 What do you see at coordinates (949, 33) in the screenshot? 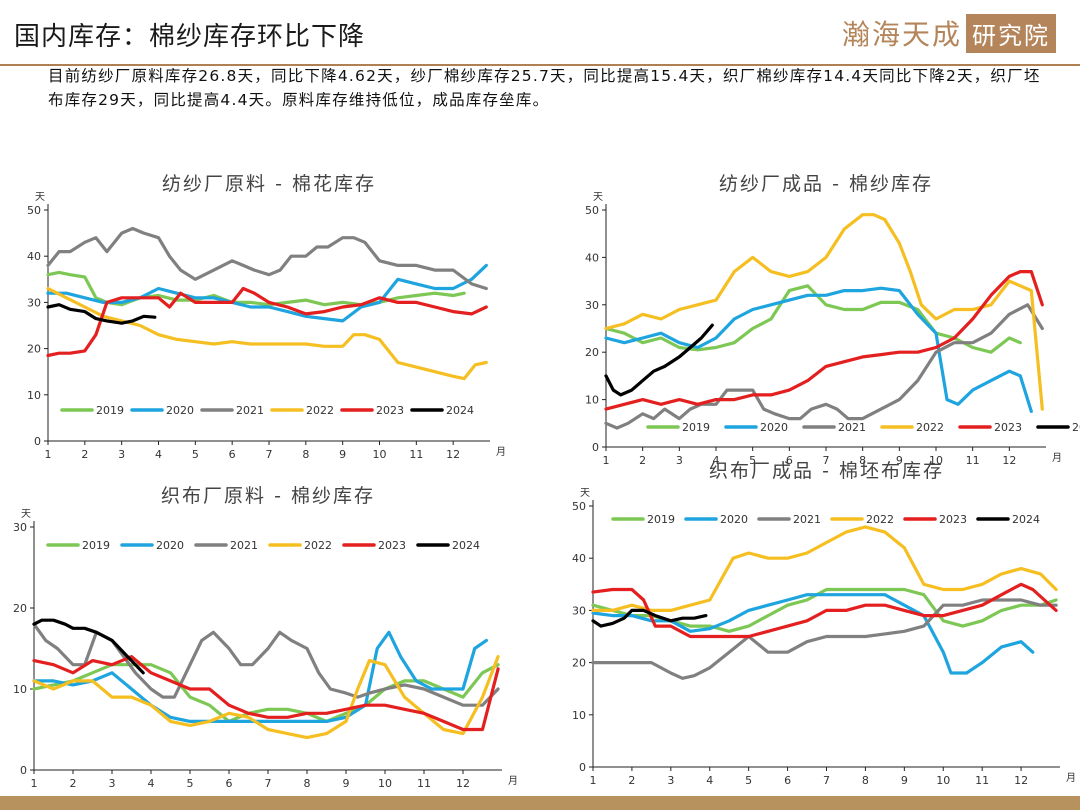
I see `brand-logo: 瀚海天成 研究院` at bounding box center [949, 33].